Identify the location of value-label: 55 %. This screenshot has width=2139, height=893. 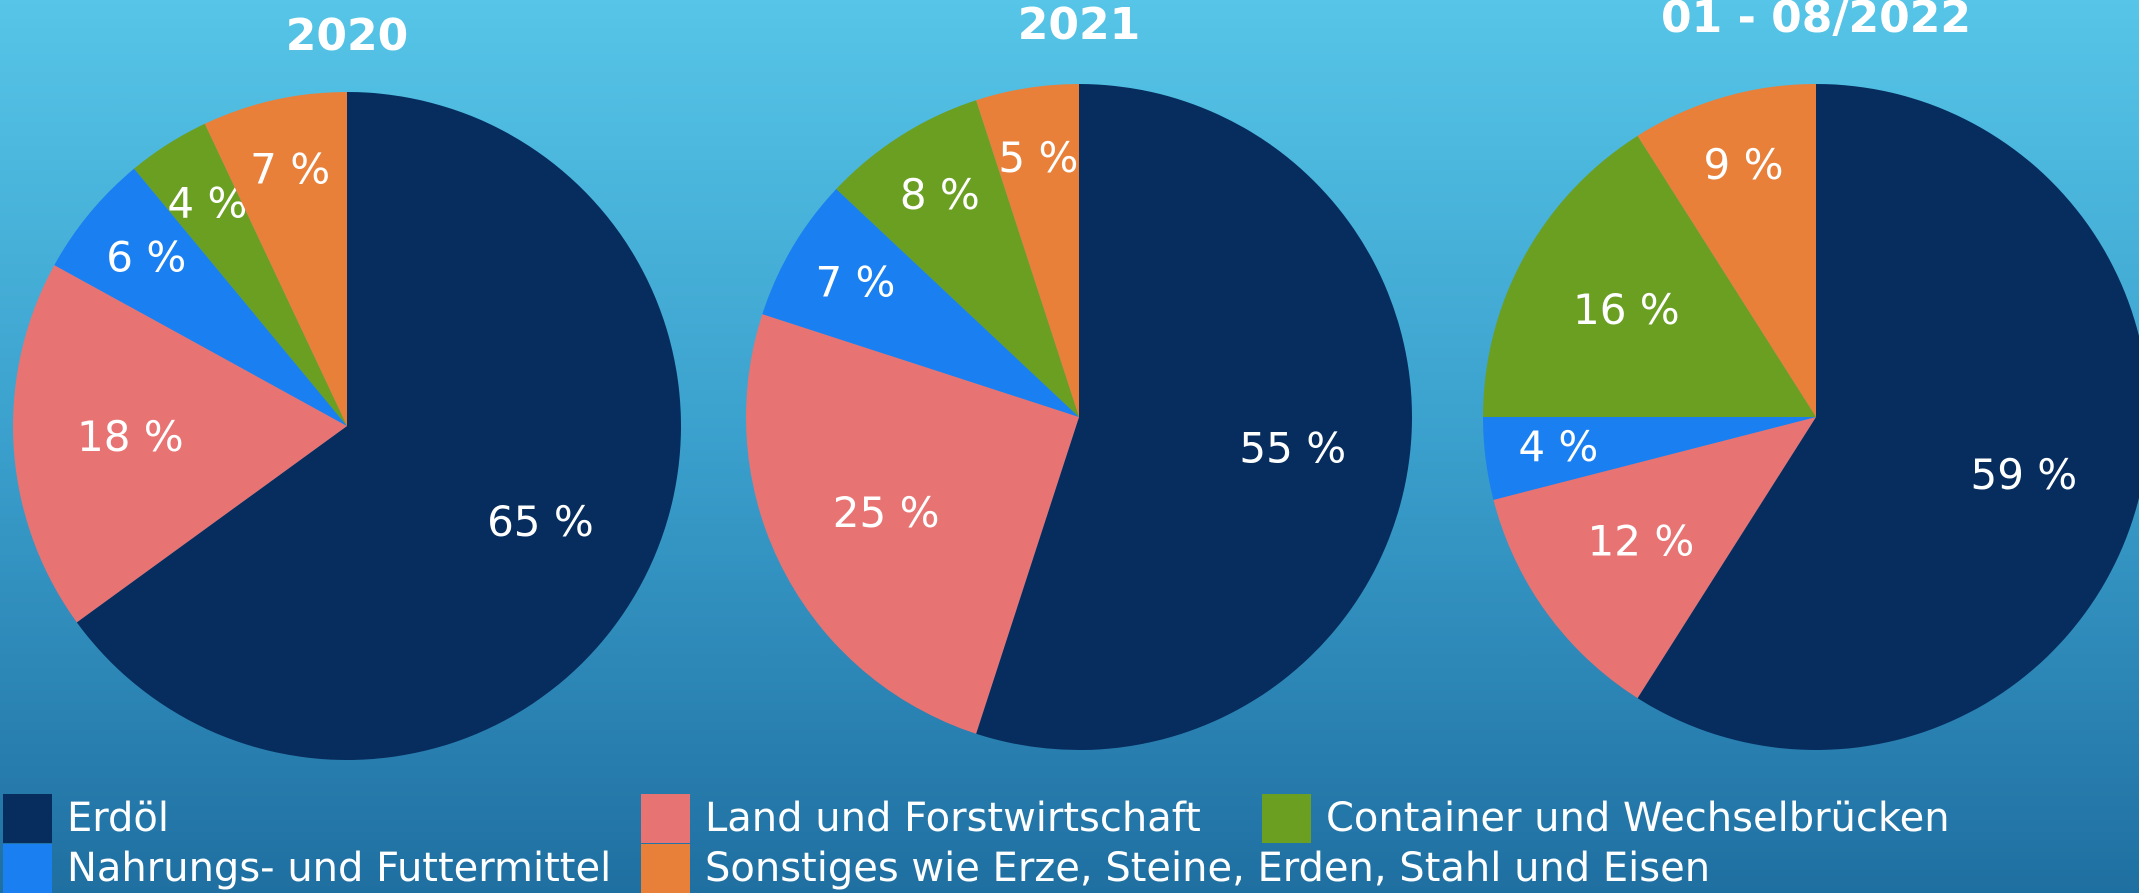
(1292, 447).